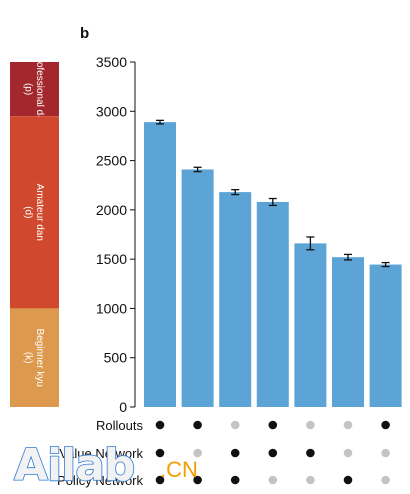 Image resolution: width=410 pixels, height=494 pixels. What do you see at coordinates (111, 210) in the screenshot?
I see `y-tick-label: 2000` at bounding box center [111, 210].